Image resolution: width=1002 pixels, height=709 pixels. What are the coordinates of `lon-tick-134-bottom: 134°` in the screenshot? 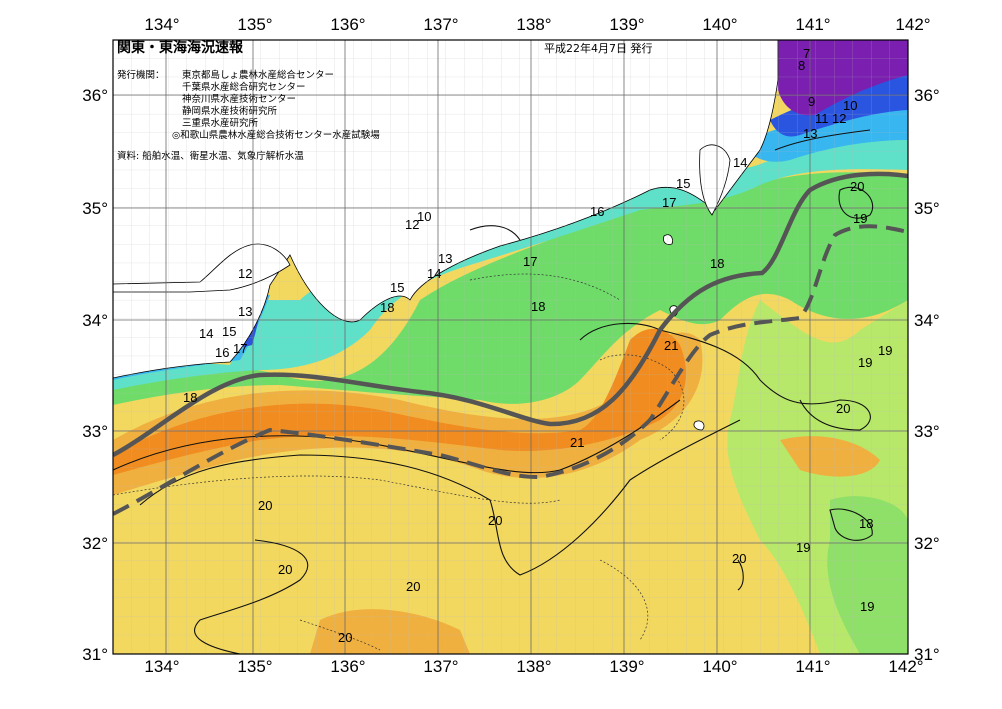 It's located at (161, 666).